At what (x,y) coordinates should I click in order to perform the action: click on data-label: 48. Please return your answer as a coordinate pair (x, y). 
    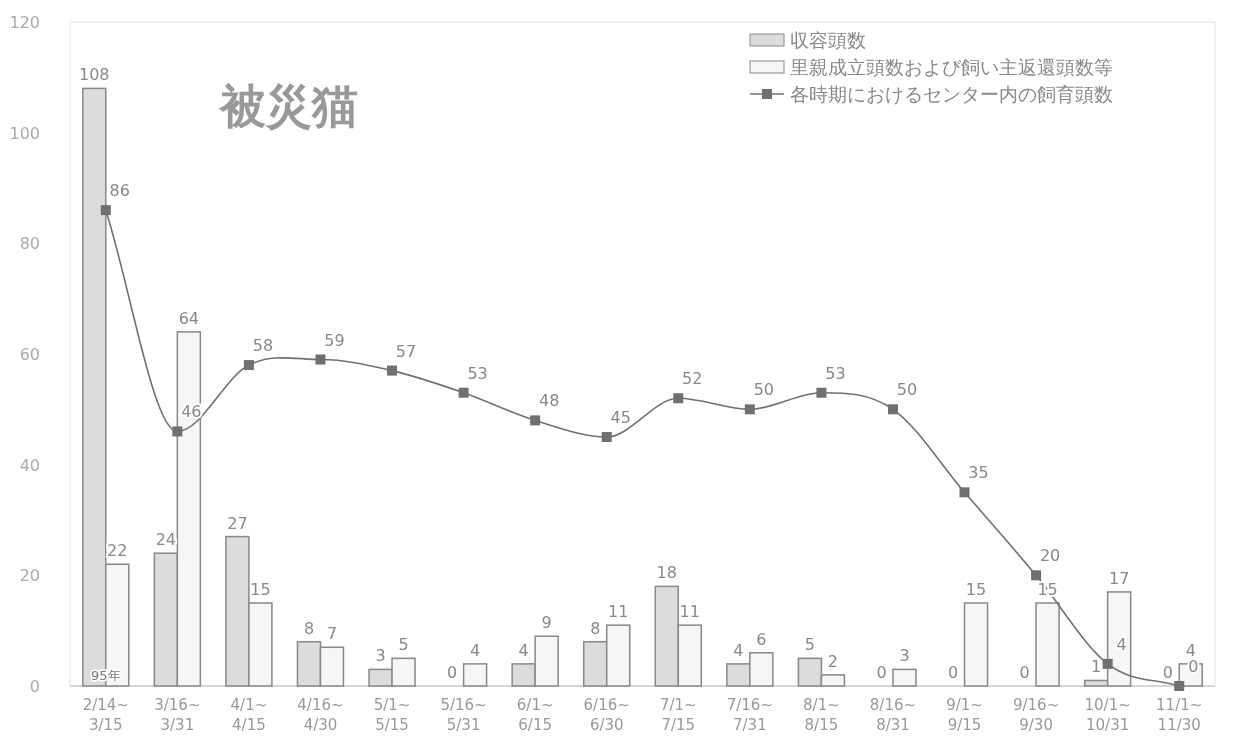
    Looking at the image, I should click on (549, 401).